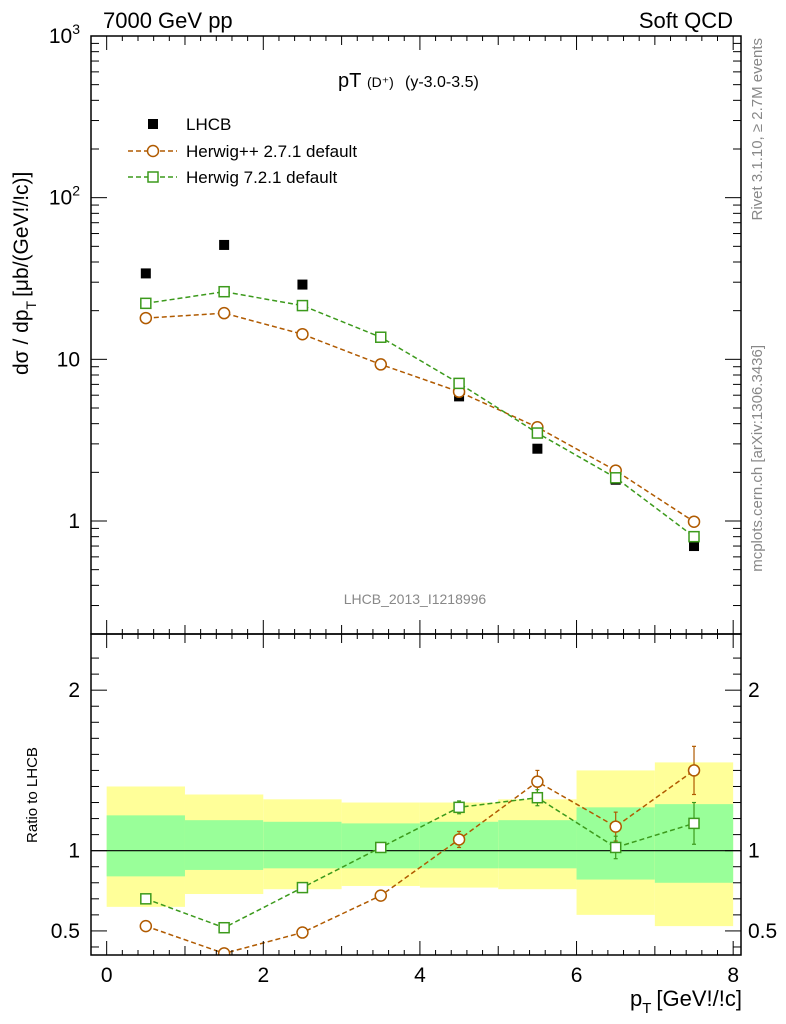  What do you see at coordinates (261, 177) in the screenshot?
I see `legend-label: Herwig 7.2.1 default` at bounding box center [261, 177].